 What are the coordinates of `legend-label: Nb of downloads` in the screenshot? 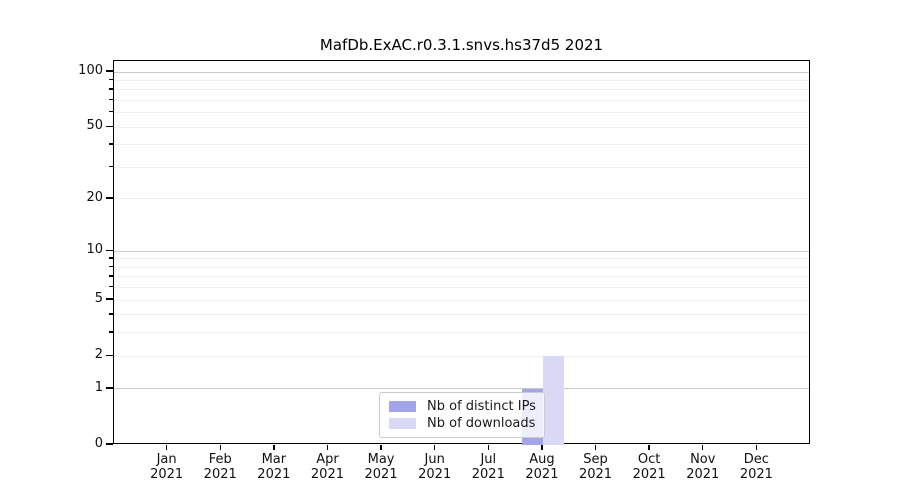 It's located at (481, 423).